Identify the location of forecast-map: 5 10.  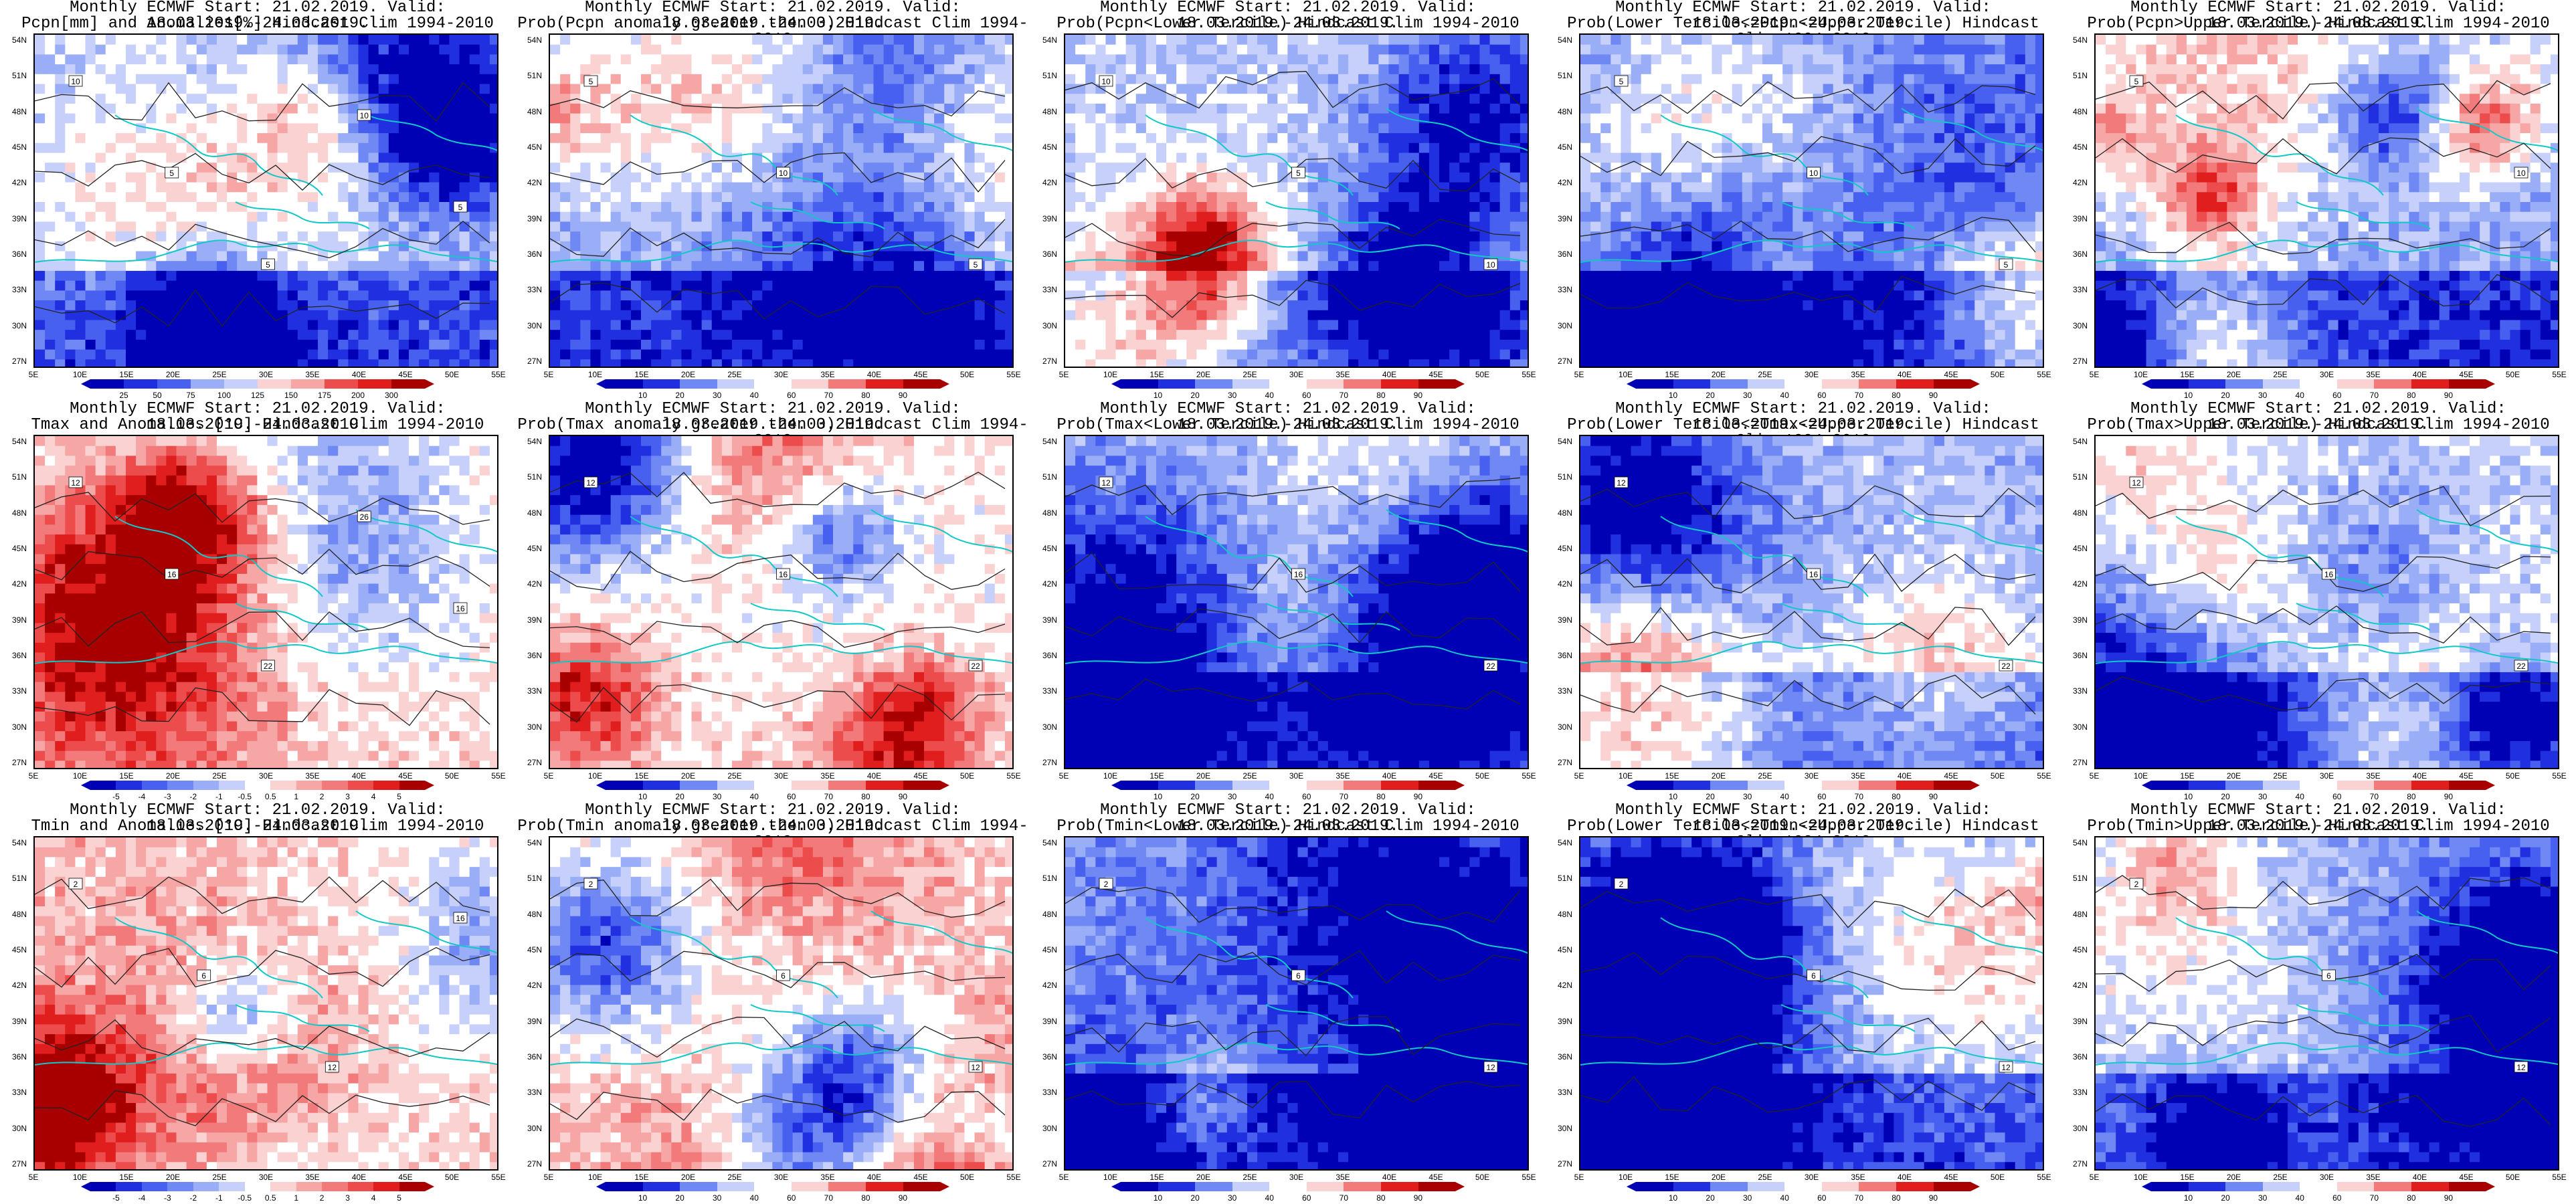
(2326, 200).